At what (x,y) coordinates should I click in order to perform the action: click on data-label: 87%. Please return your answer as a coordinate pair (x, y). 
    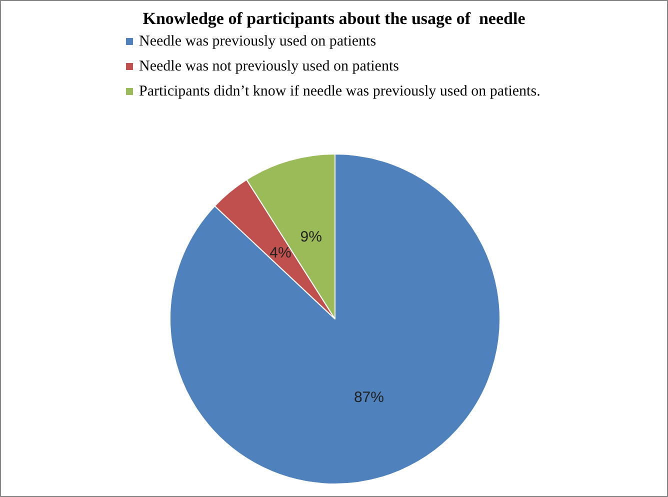
    Looking at the image, I should click on (369, 397).